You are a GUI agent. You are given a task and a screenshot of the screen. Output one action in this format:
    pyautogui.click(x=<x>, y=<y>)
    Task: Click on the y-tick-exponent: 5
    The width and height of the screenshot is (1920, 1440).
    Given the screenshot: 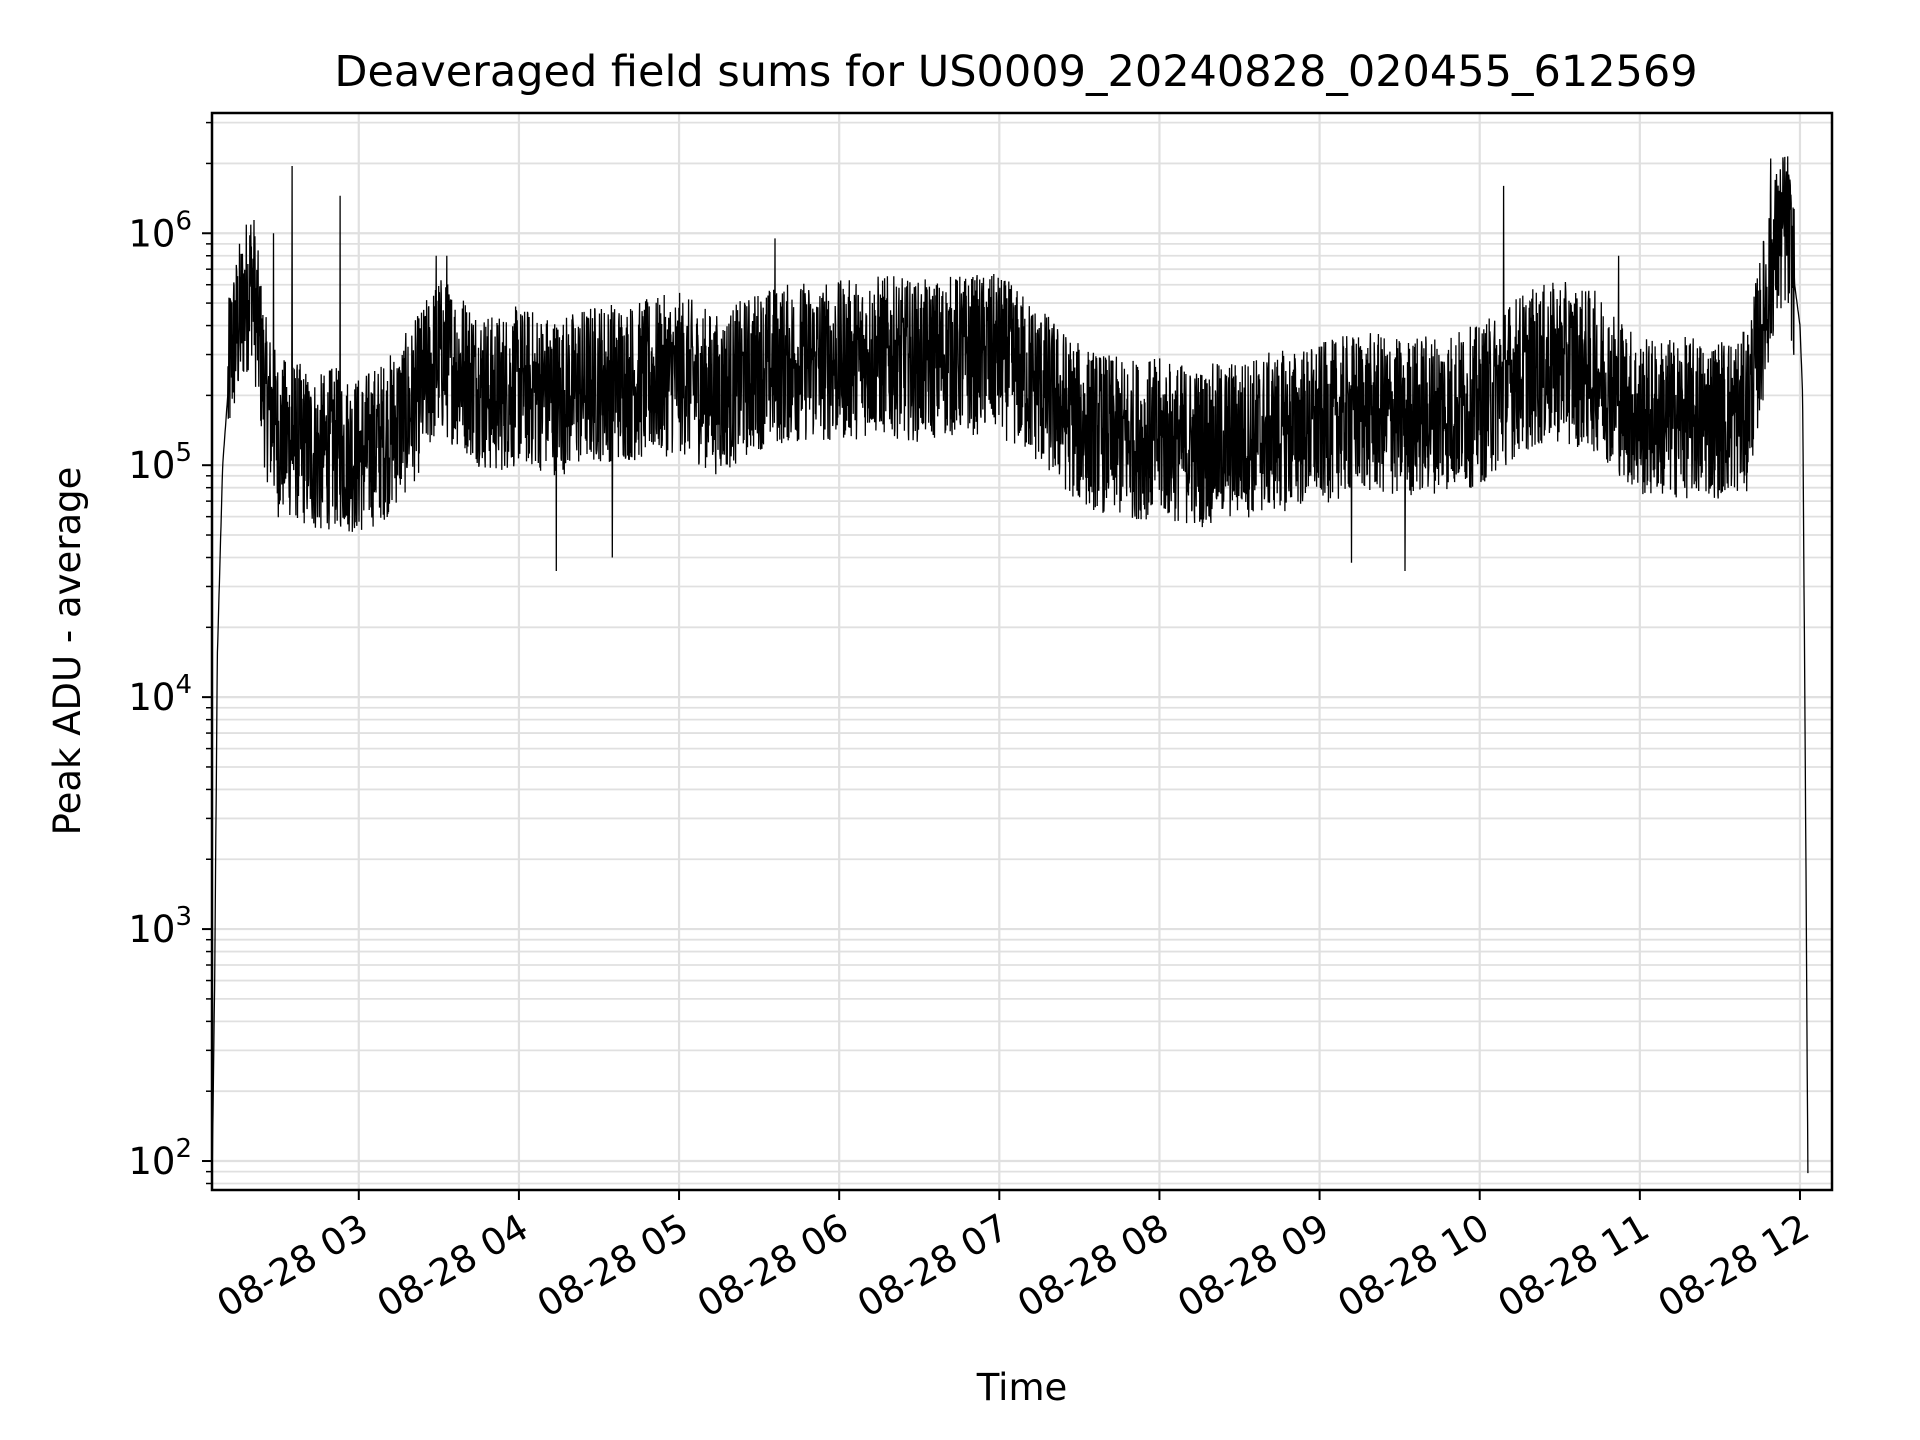 What is the action you would take?
    pyautogui.click(x=183, y=453)
    